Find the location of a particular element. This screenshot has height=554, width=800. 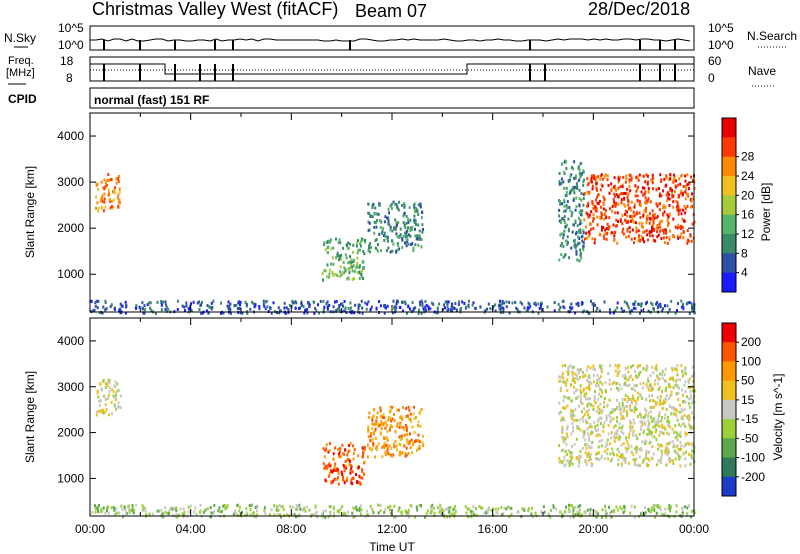

colorbar-tick-label: 4 is located at coordinates (744, 273).